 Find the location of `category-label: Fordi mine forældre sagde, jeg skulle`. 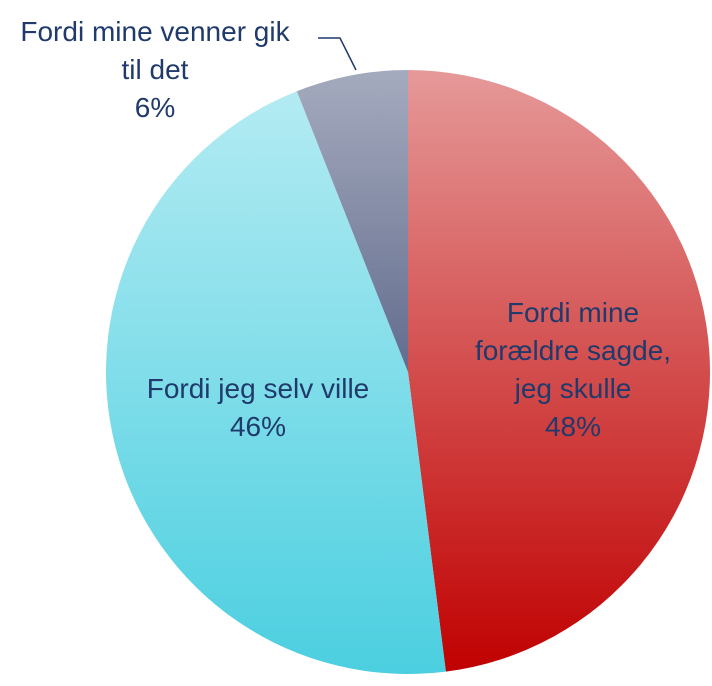

category-label: Fordi mine forældre sagde, jeg skulle is located at coordinates (573, 350).